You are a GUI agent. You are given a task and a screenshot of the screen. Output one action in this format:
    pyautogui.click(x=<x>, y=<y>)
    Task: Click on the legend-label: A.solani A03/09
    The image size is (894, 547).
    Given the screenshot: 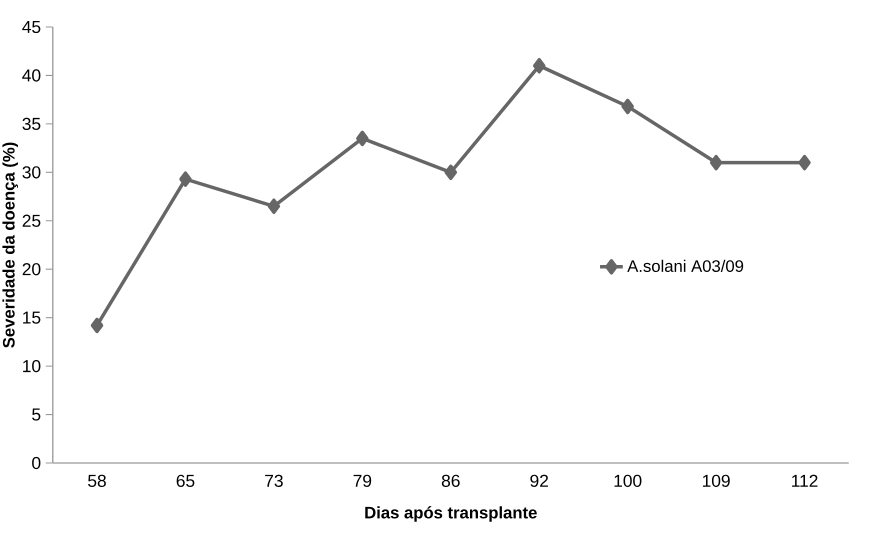 What is the action you would take?
    pyautogui.click(x=685, y=266)
    